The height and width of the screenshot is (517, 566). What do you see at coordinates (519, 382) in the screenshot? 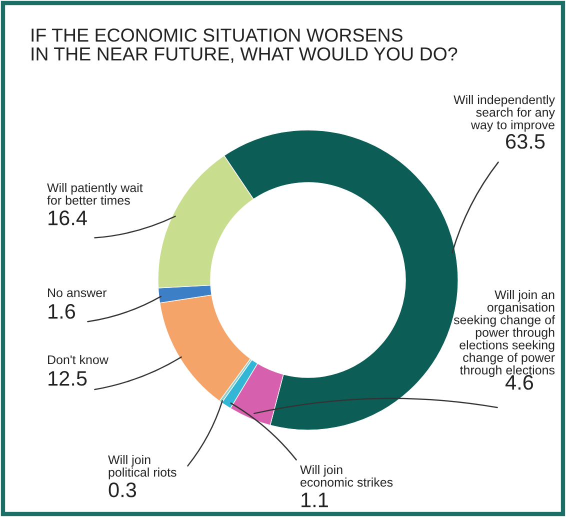
I see `data-label: 4.6` at bounding box center [519, 382].